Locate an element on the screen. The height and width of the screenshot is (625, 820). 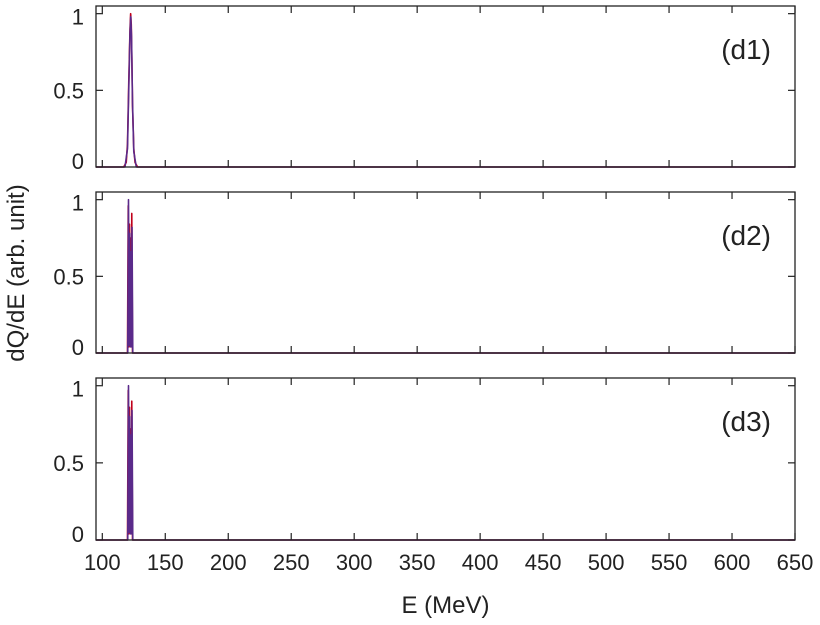
panel-1-y-tick-label-2: 1 is located at coordinates (78, 17).